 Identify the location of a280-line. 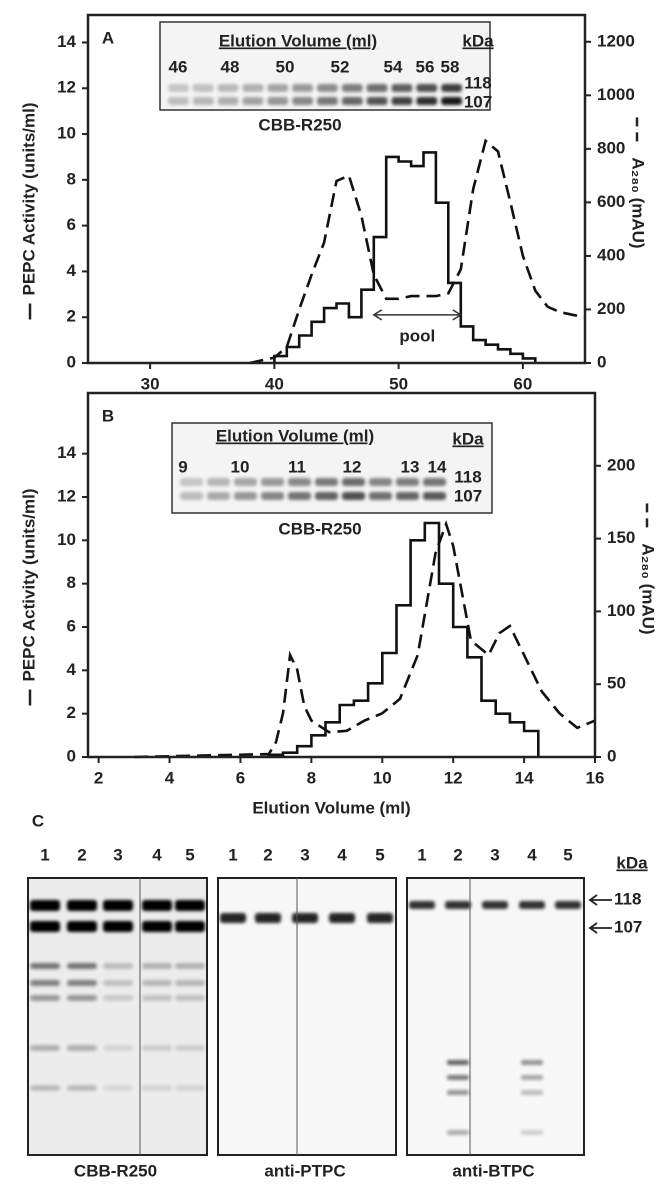
(417, 251).